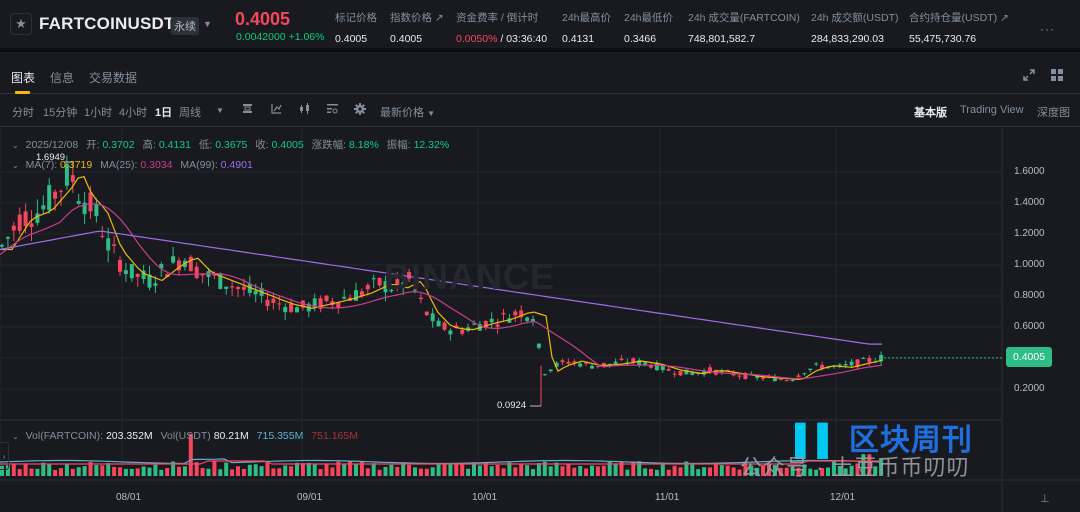 The image size is (1080, 512). Describe the element at coordinates (1029, 76) in the screenshot. I see `fullscreen-expand-icon` at that location.